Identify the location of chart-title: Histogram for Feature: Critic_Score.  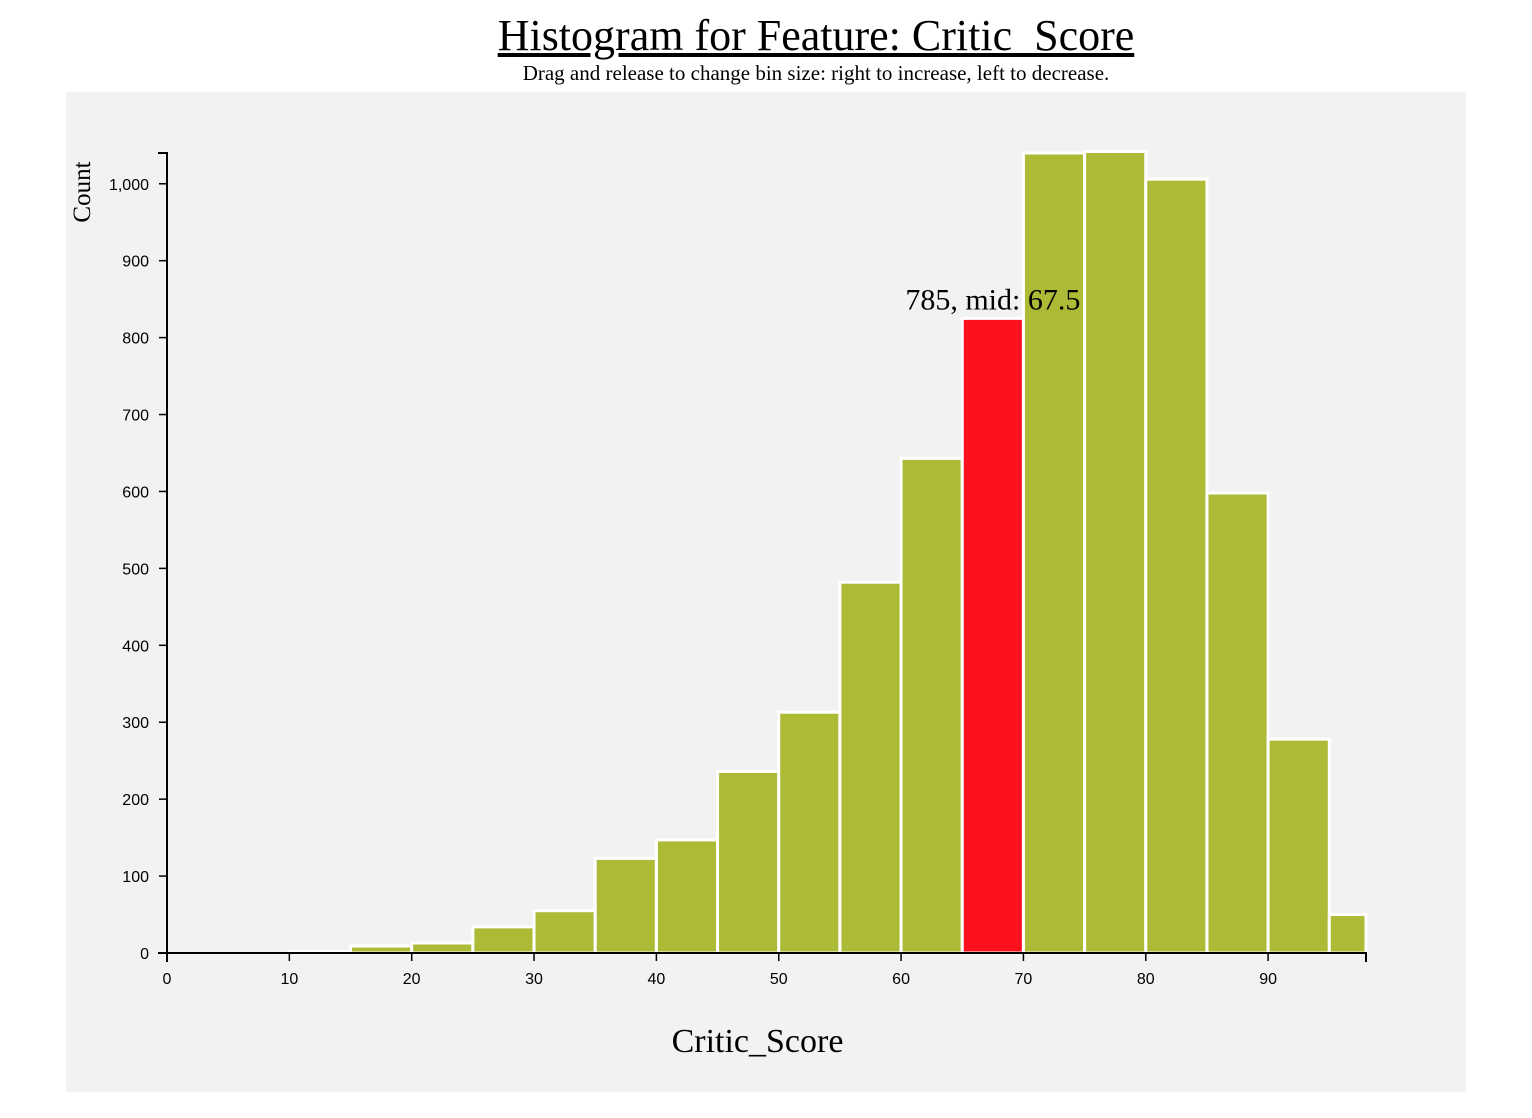
(816, 35).